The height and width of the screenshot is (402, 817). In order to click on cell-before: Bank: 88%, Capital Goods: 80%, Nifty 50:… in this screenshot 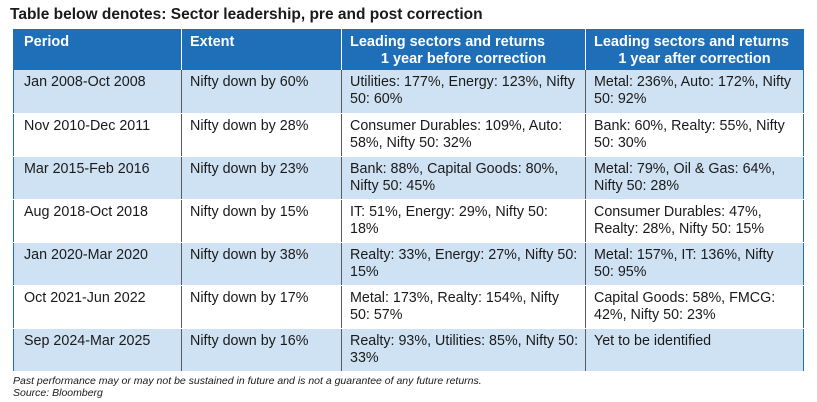, I will do `click(463, 178)`.